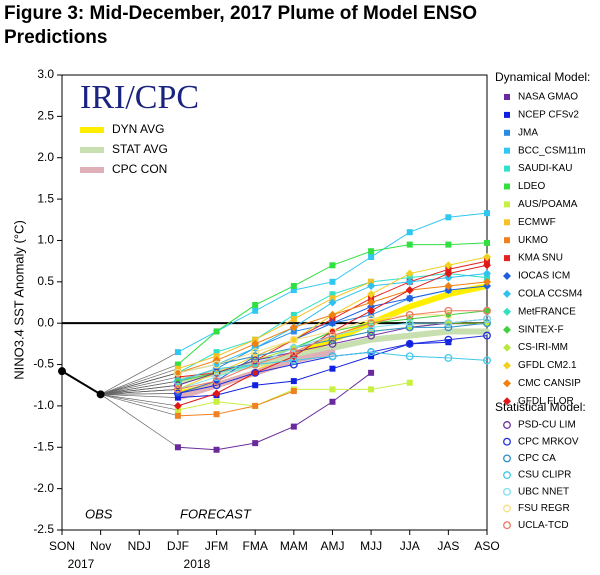  What do you see at coordinates (178, 546) in the screenshot?
I see `x-tick-label: DJF` at bounding box center [178, 546].